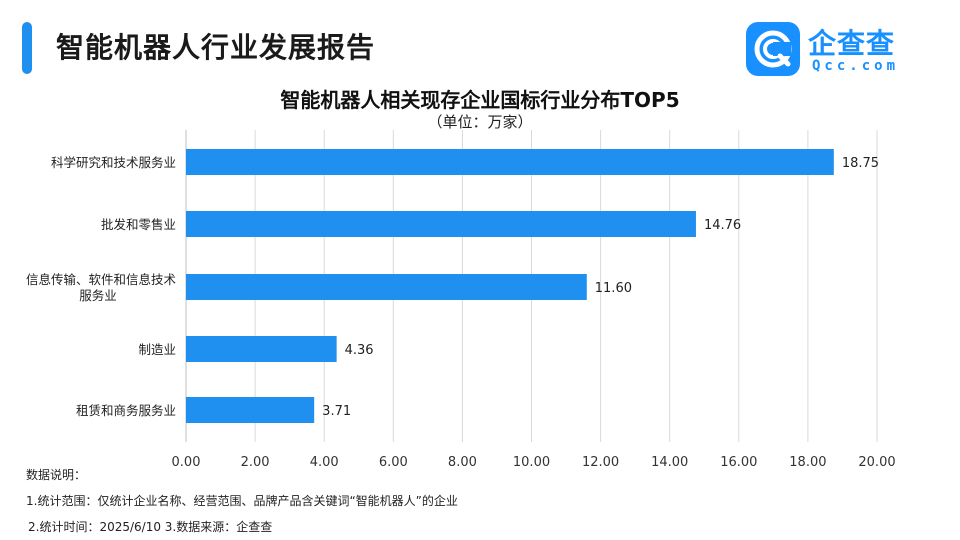  I want to click on x-tick-label: 8.00, so click(462, 462).